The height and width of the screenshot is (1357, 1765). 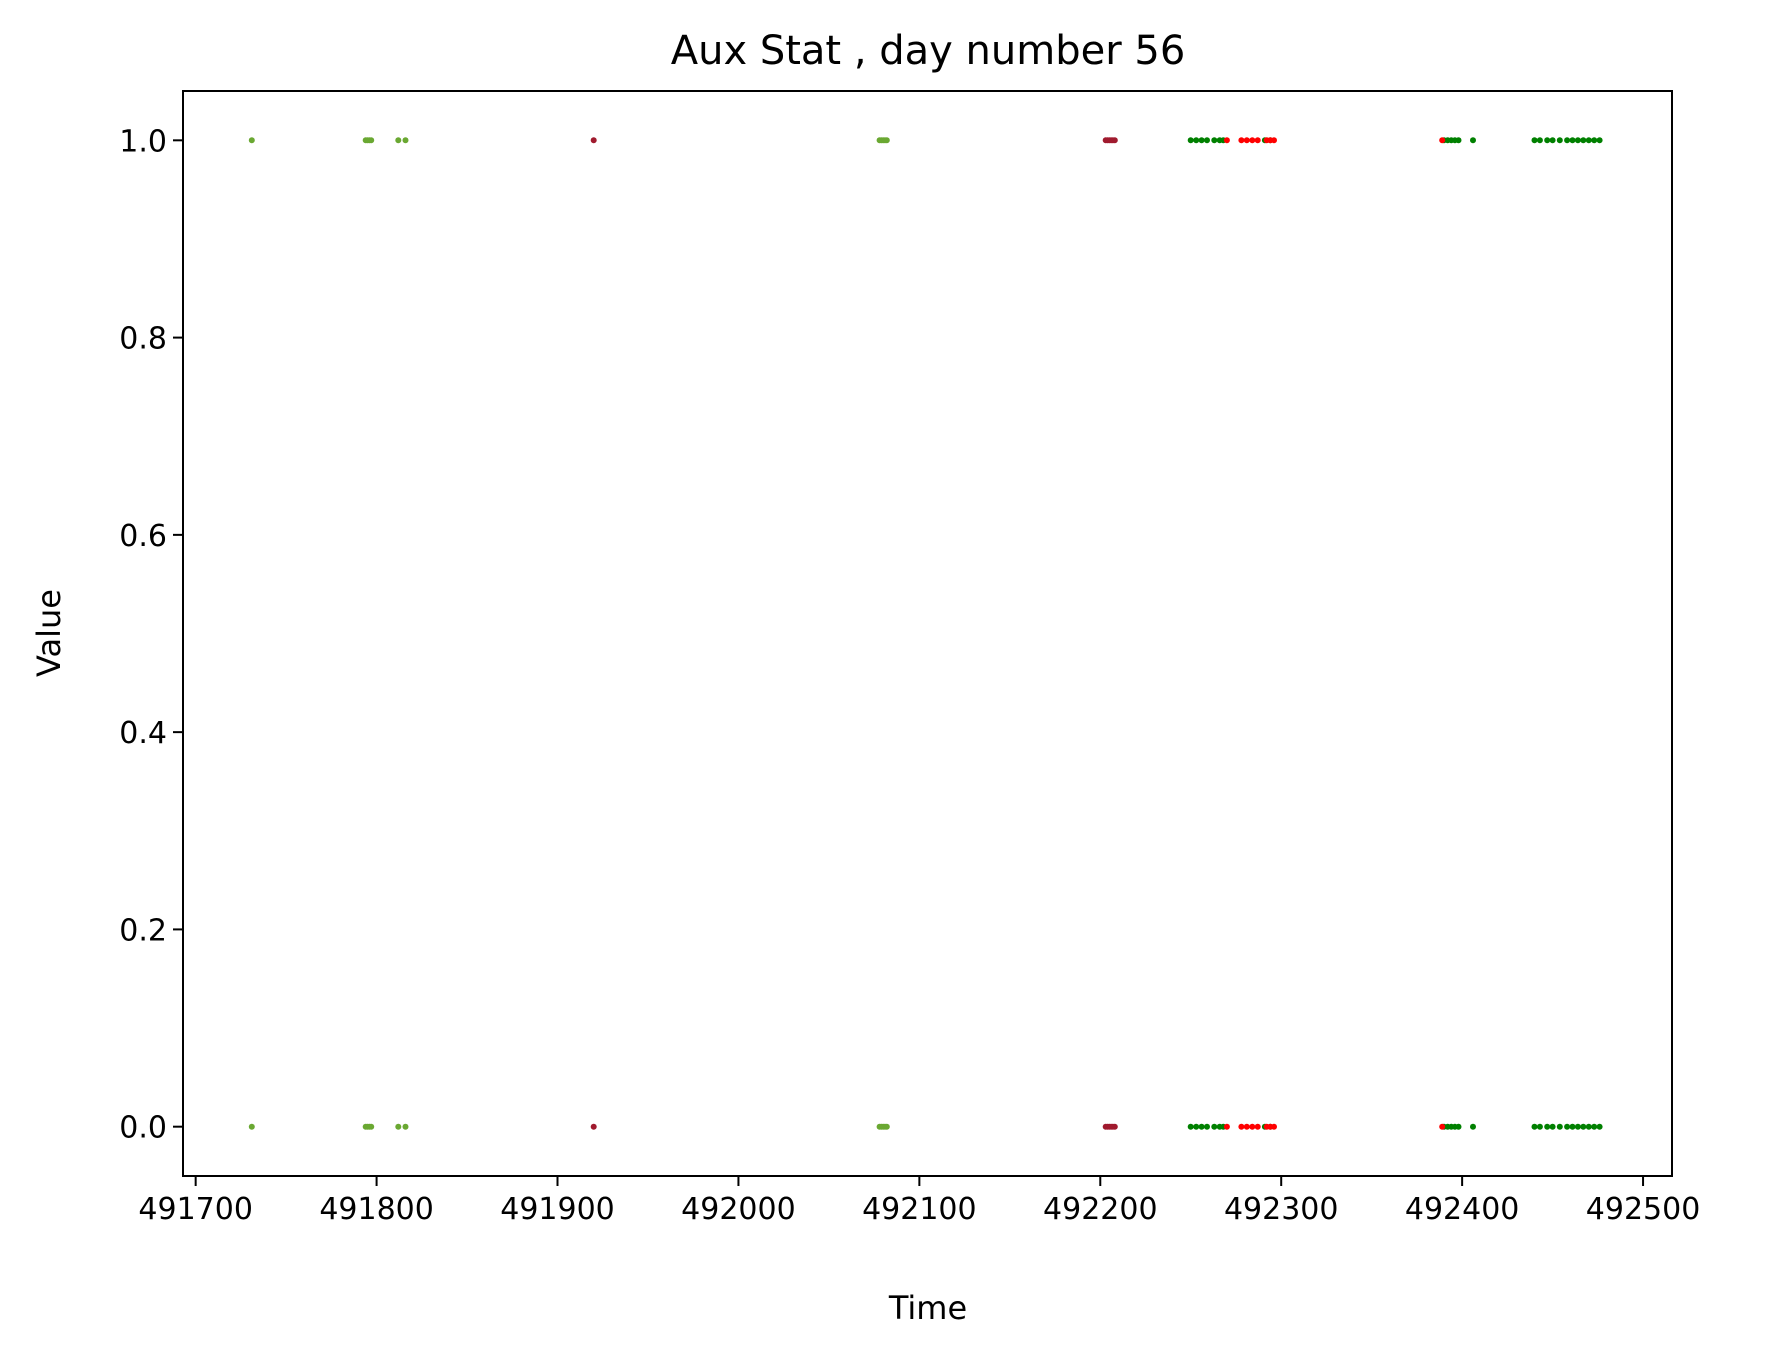 I want to click on y-tick-label: 0.8, so click(x=143, y=339).